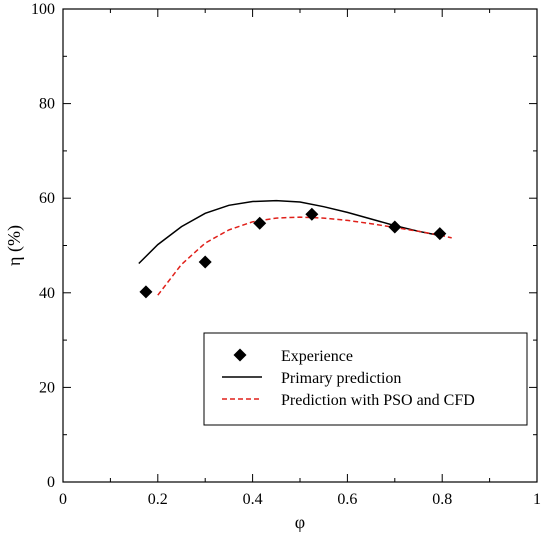 This screenshot has height=538, width=550. I want to click on pso-cfd-prediction-line, so click(304, 256).